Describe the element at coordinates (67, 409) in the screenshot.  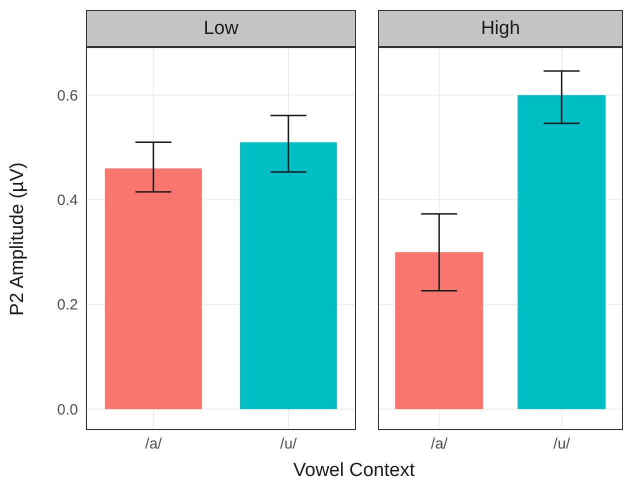
I see `y-tick-label: 0.0` at that location.